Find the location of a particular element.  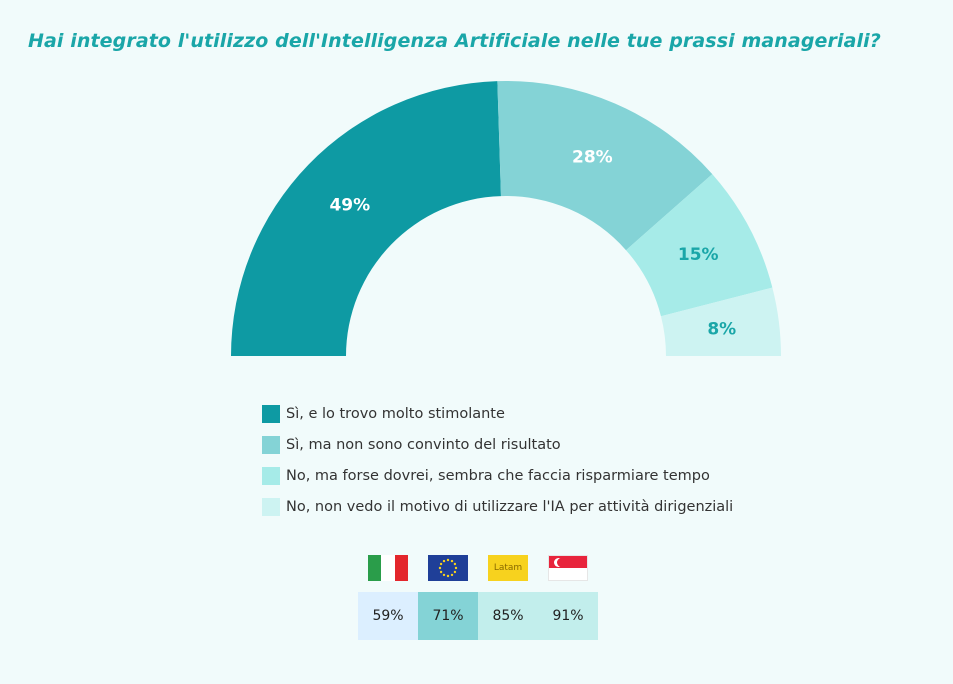

italy-flag-icon is located at coordinates (388, 568).